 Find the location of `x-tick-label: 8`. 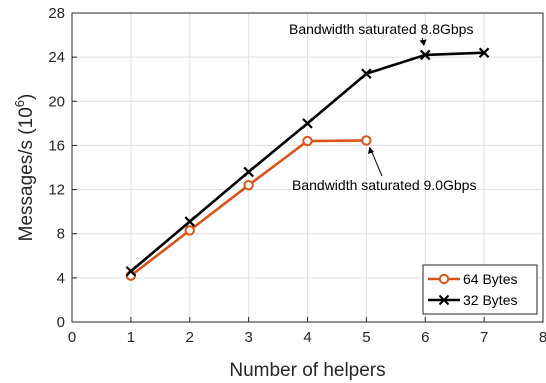

x-tick-label: 8 is located at coordinates (542, 337).